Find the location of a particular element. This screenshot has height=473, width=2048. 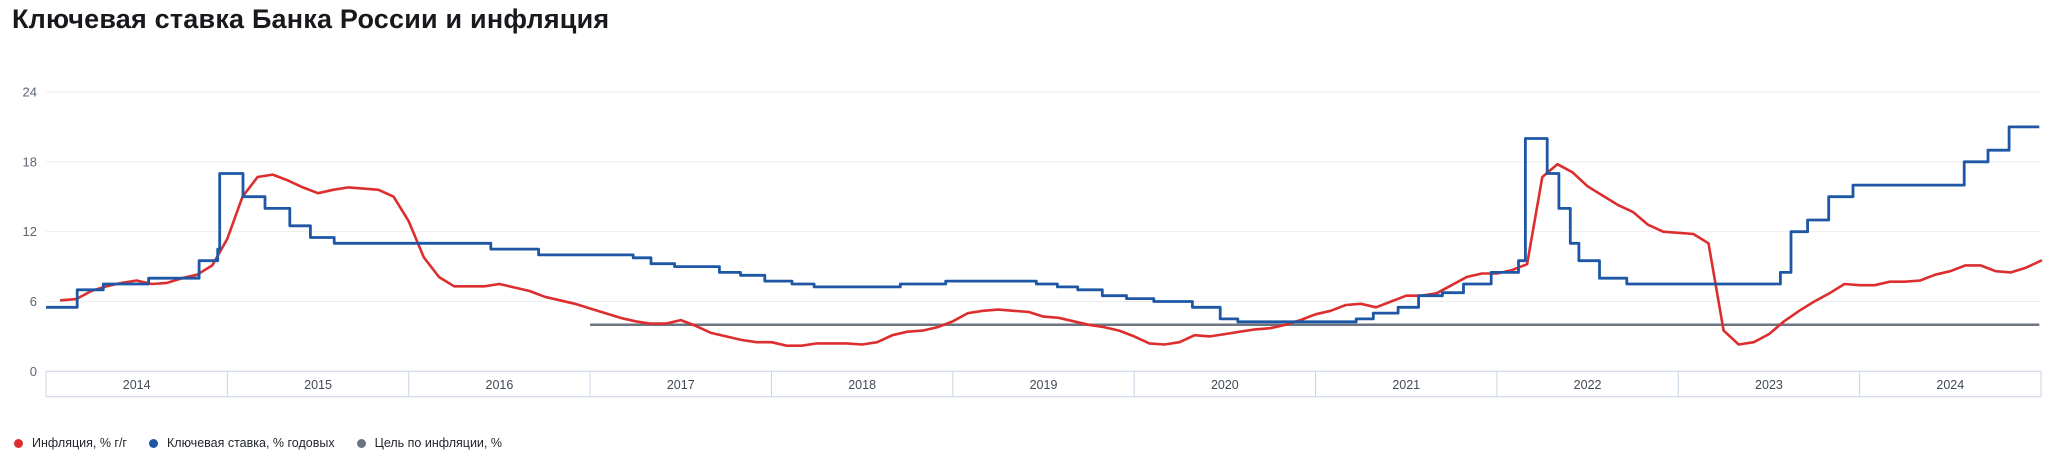

x-axis-label: 2016 is located at coordinates (500, 385).